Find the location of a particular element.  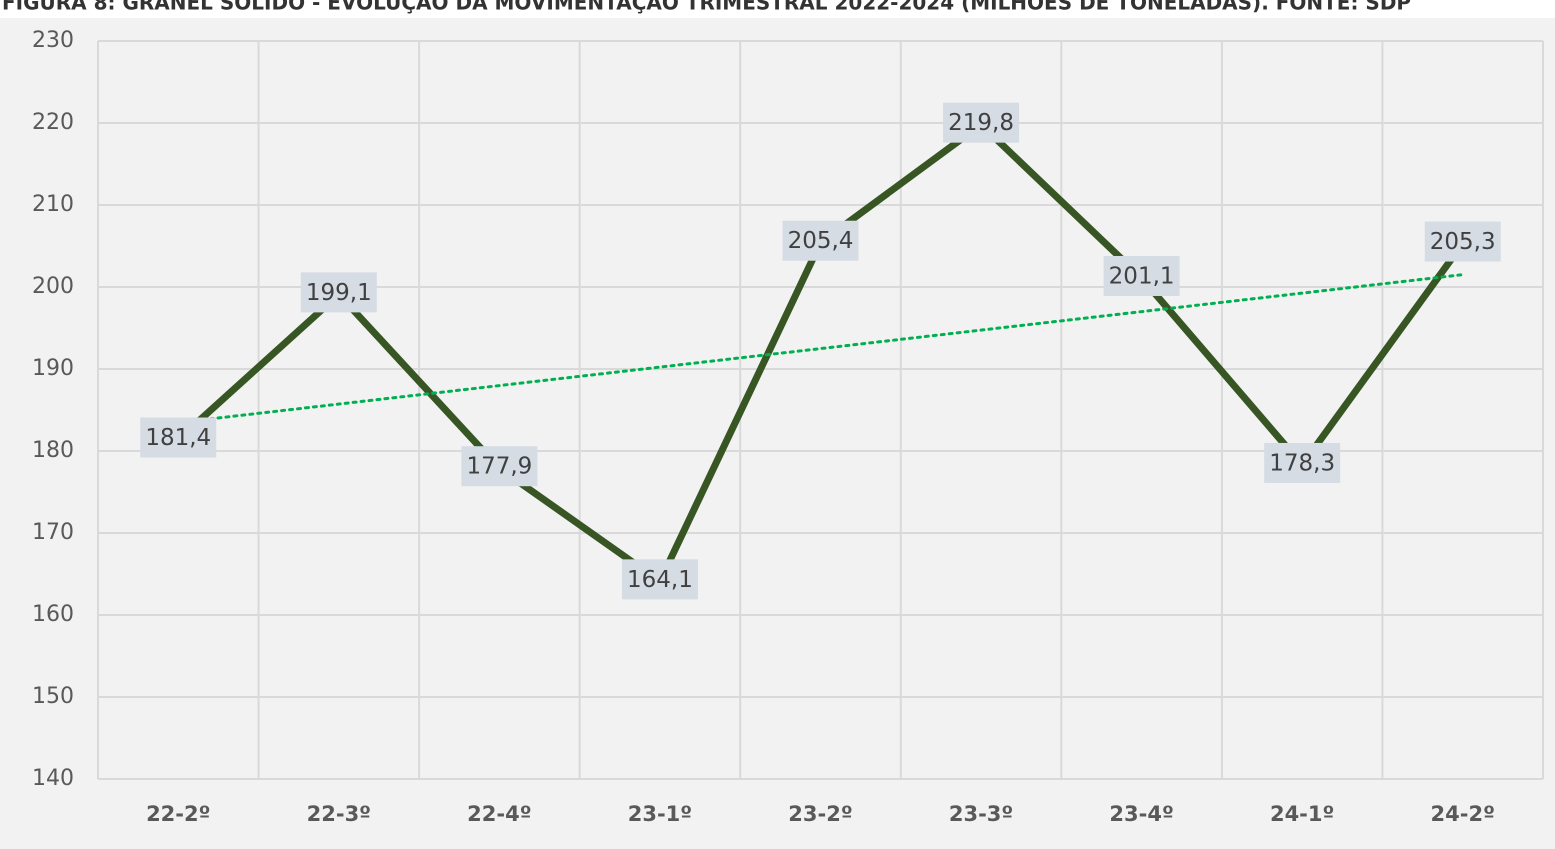

x-tick-label: 23-2º is located at coordinates (820, 814).